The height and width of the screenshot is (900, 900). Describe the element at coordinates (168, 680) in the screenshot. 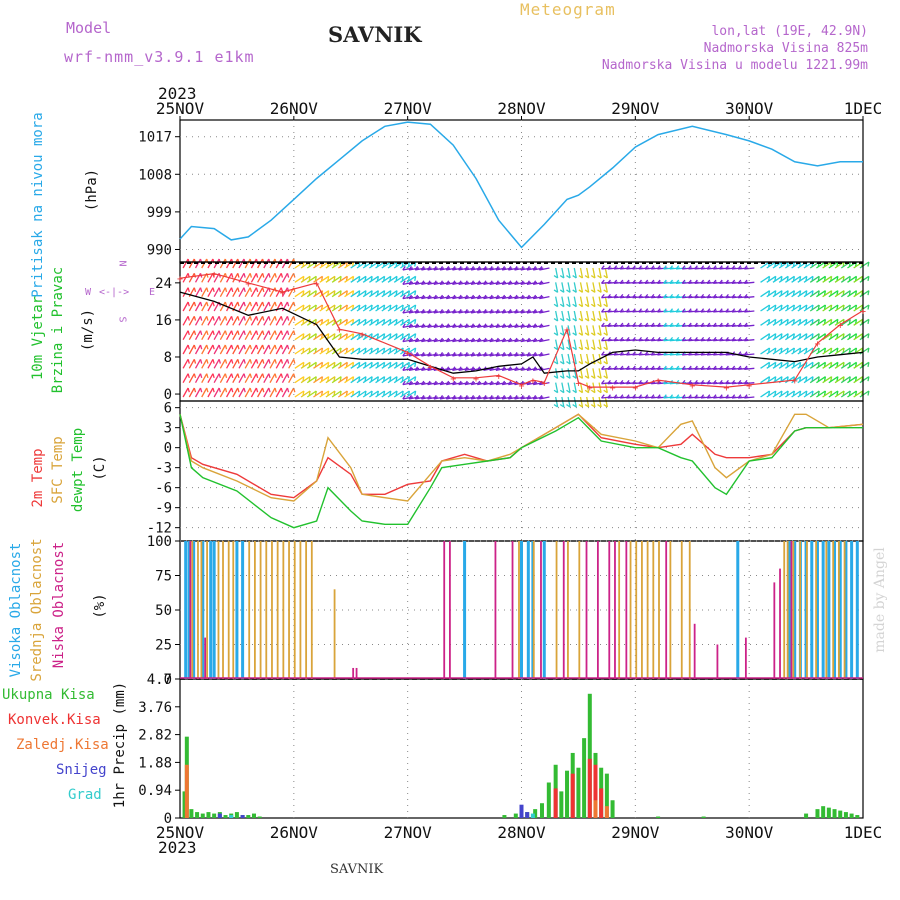

I see `cloud-ytick-label: 0` at that location.